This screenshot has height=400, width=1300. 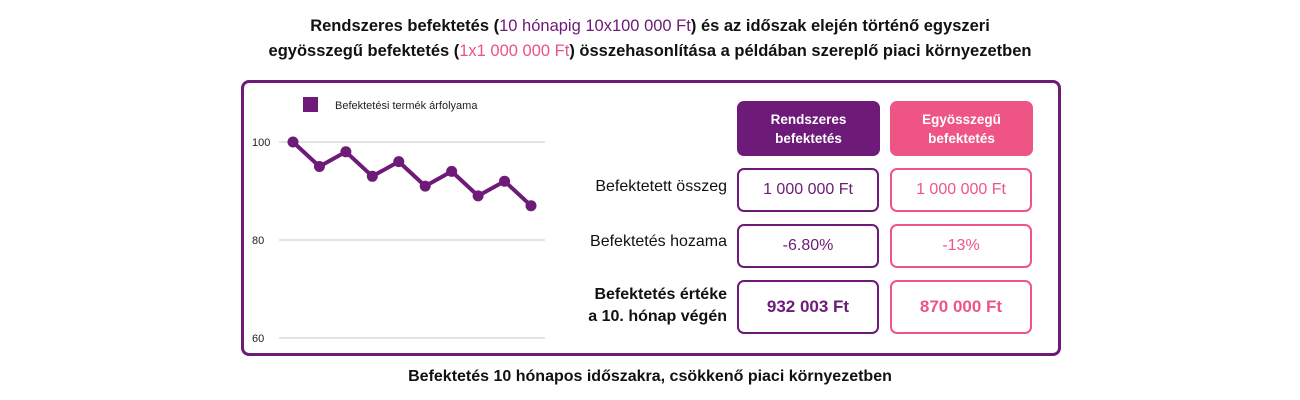 What do you see at coordinates (658, 241) in the screenshot?
I see `row-label-return: Befektetés hozama` at bounding box center [658, 241].